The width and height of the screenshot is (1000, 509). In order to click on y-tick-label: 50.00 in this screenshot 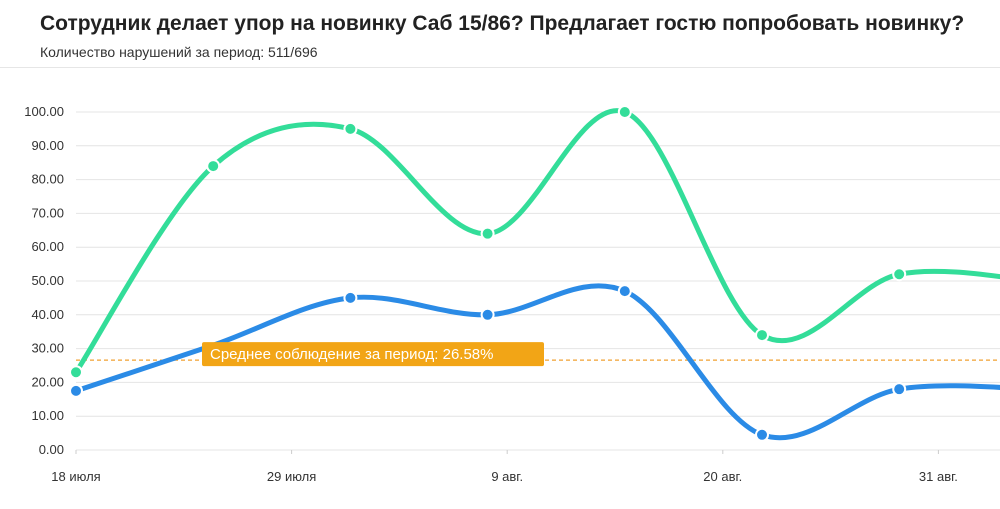, I will do `click(47, 280)`.